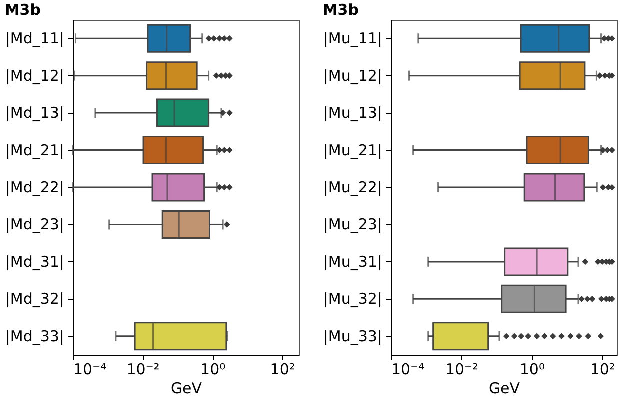 This screenshot has width=628, height=402. I want to click on y-tick-label: |Md_32|, so click(34, 299).